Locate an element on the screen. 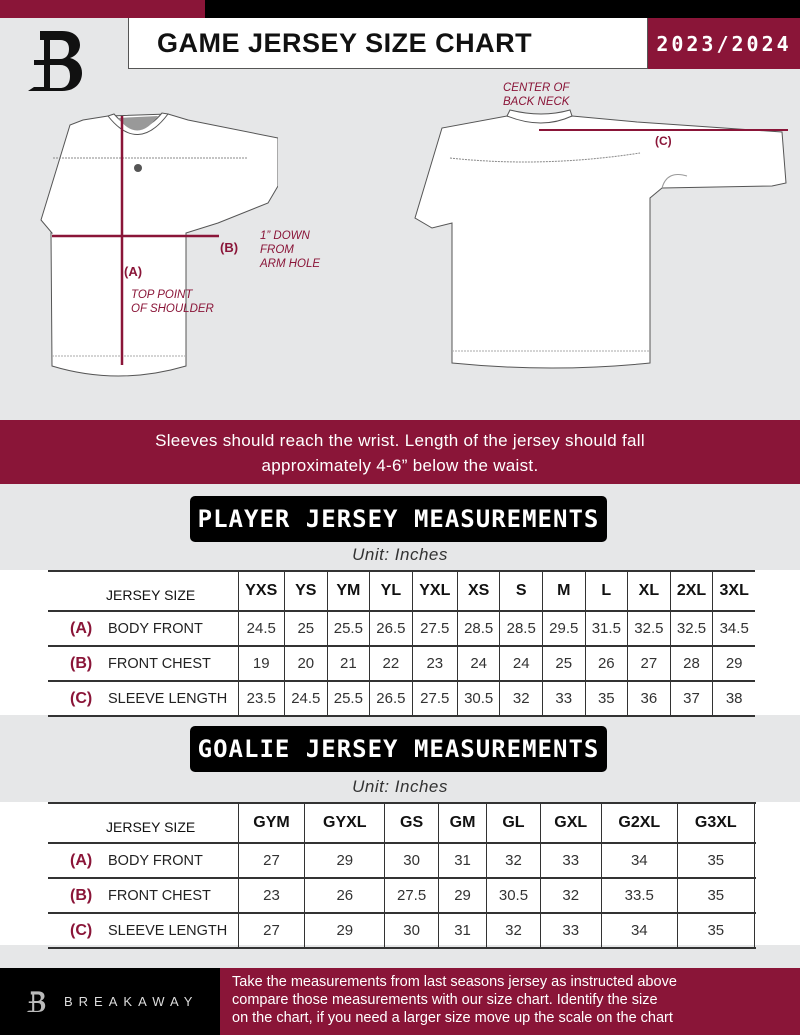 The width and height of the screenshot is (800, 1035). table-row: (B) FRONT CHEST 23 26 27.5 29 30.5 32 33.5 35 is located at coordinates (401, 896).